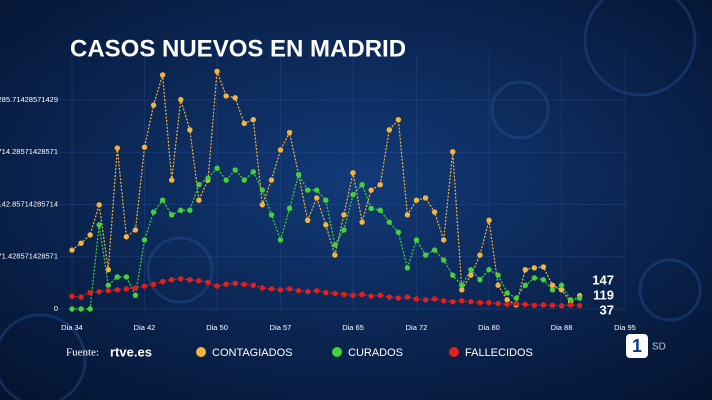  What do you see at coordinates (131, 351) in the screenshot?
I see `source: rtve.es` at bounding box center [131, 351].